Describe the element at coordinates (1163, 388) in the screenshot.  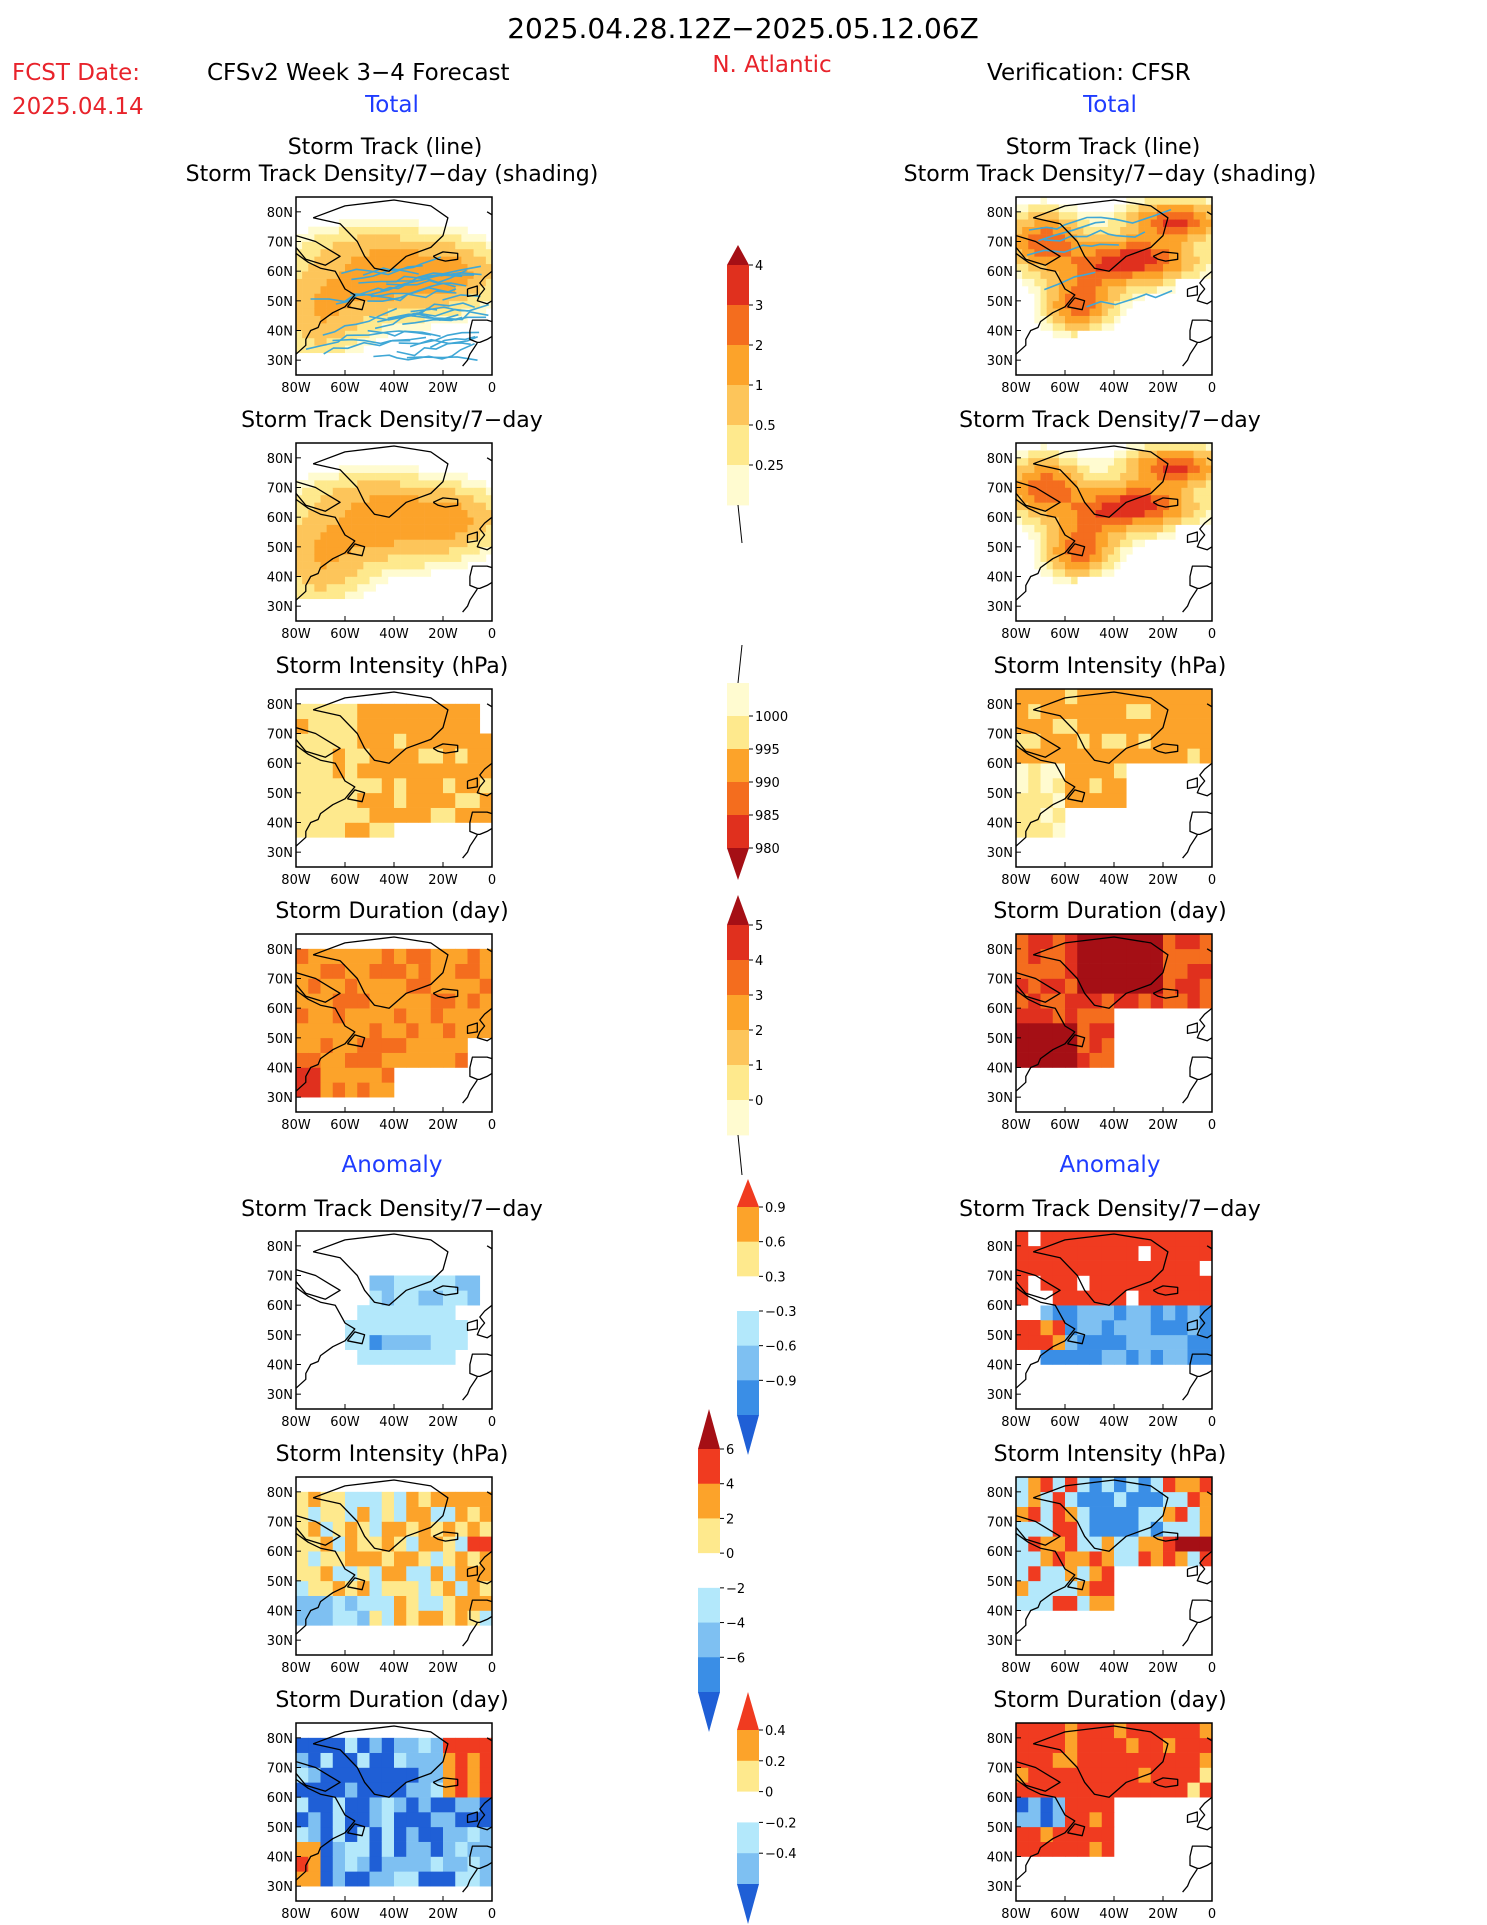
I see `lon-tick-label: 20W` at that location.